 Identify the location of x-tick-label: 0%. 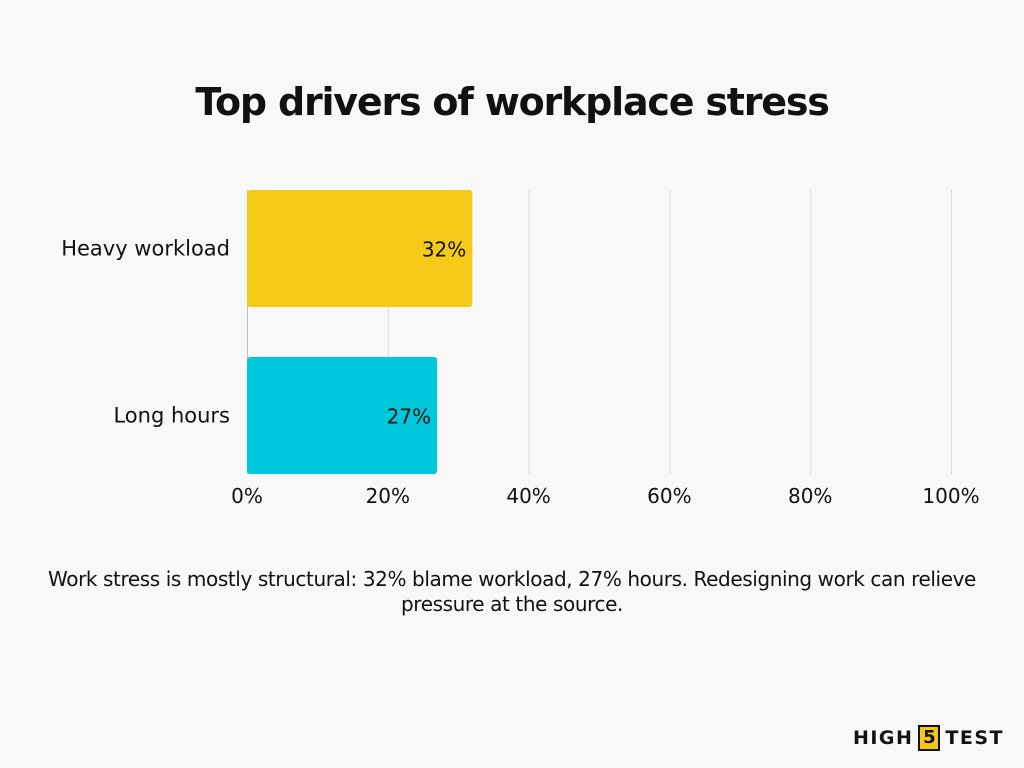
(247, 496).